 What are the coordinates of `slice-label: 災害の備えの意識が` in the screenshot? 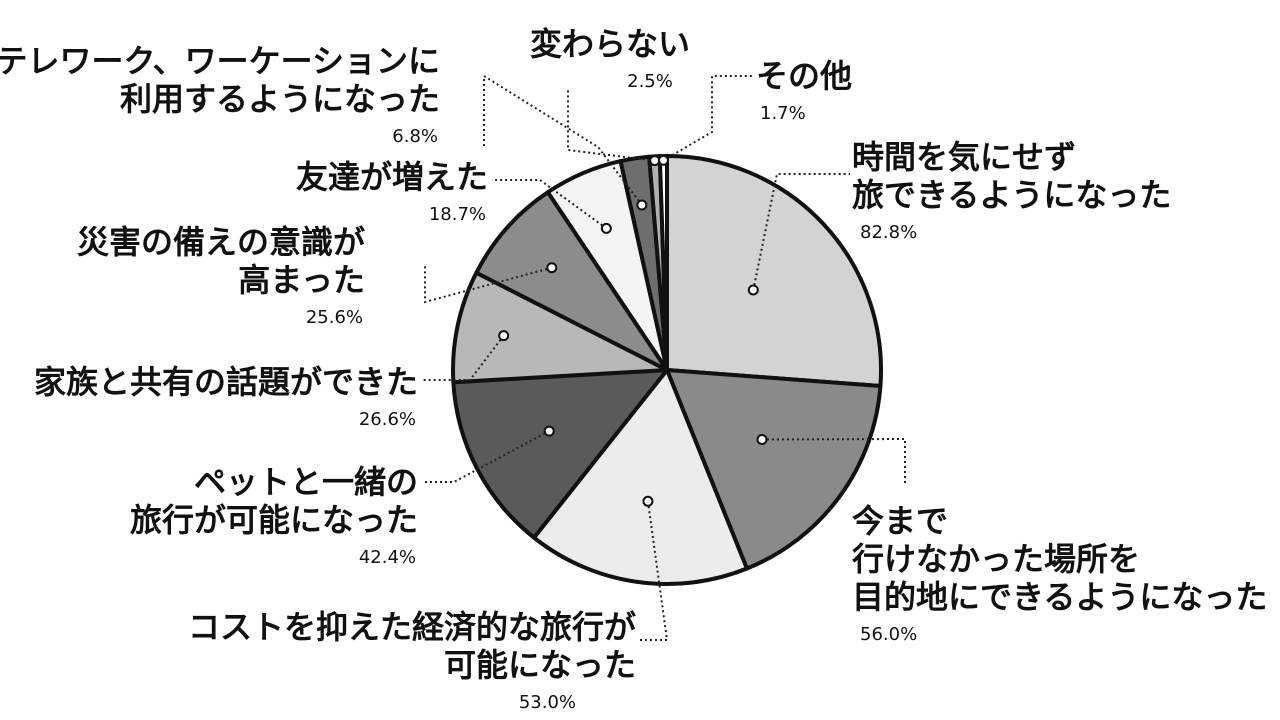 It's located at (221, 242).